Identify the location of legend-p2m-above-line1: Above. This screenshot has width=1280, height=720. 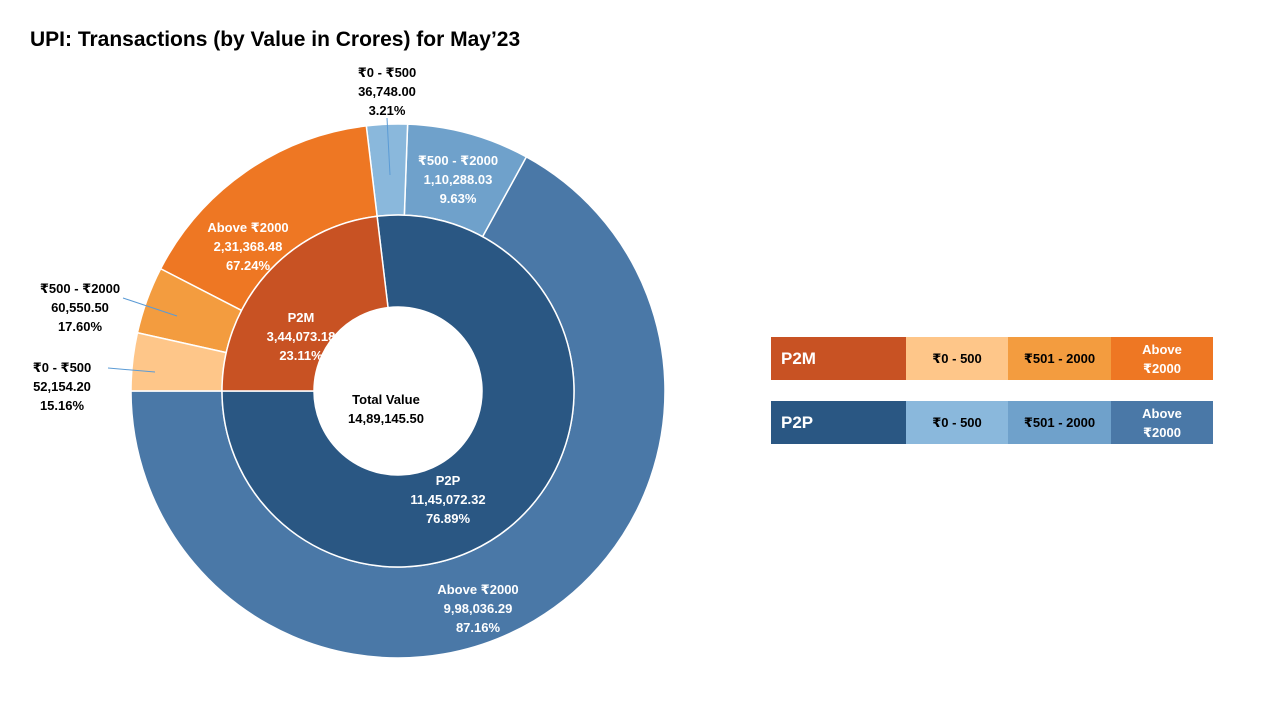
(1162, 349).